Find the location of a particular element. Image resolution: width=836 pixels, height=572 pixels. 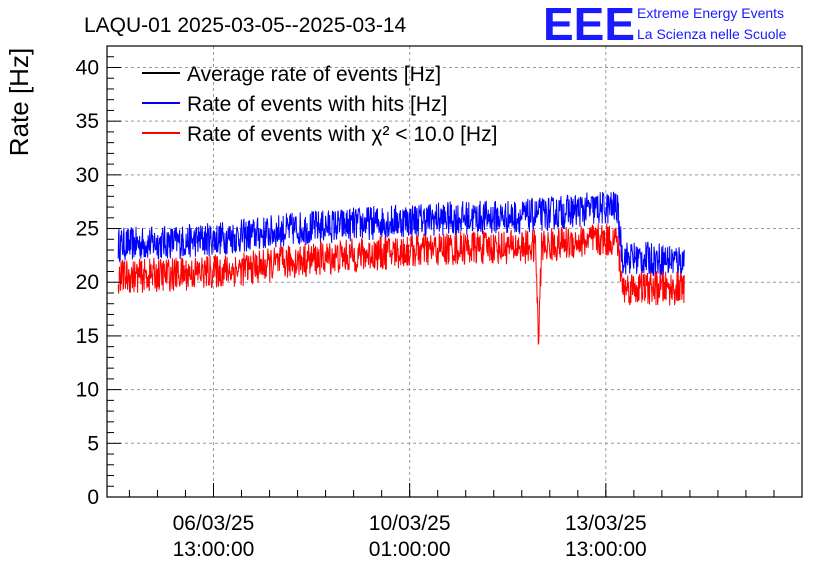

x-tick-label-date: 13/03/25 is located at coordinates (606, 523).